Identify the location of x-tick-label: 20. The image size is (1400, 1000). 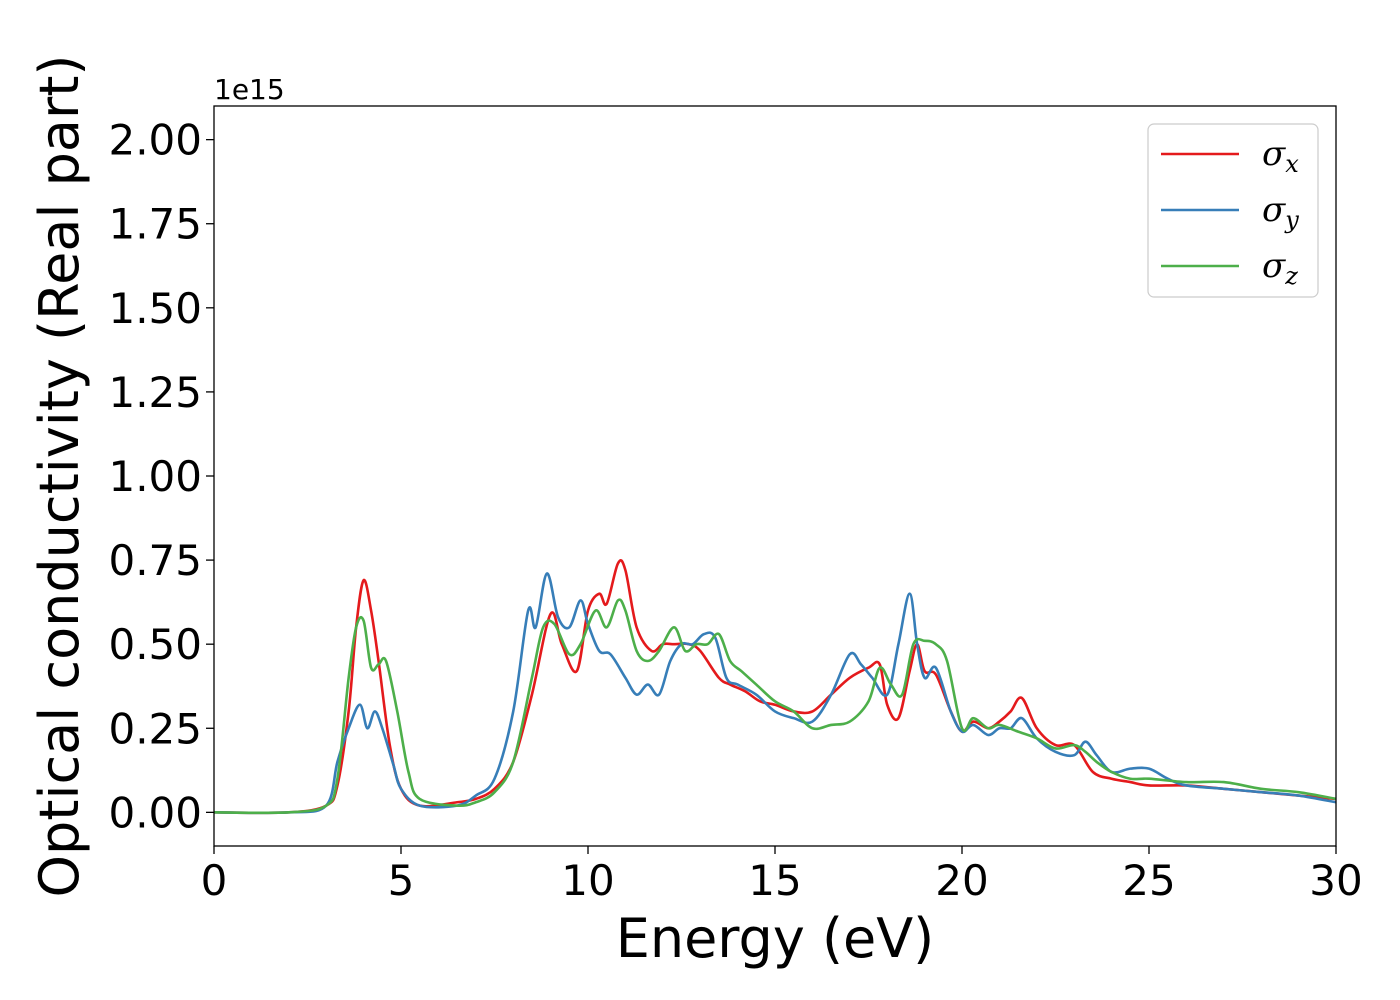
(961, 880).